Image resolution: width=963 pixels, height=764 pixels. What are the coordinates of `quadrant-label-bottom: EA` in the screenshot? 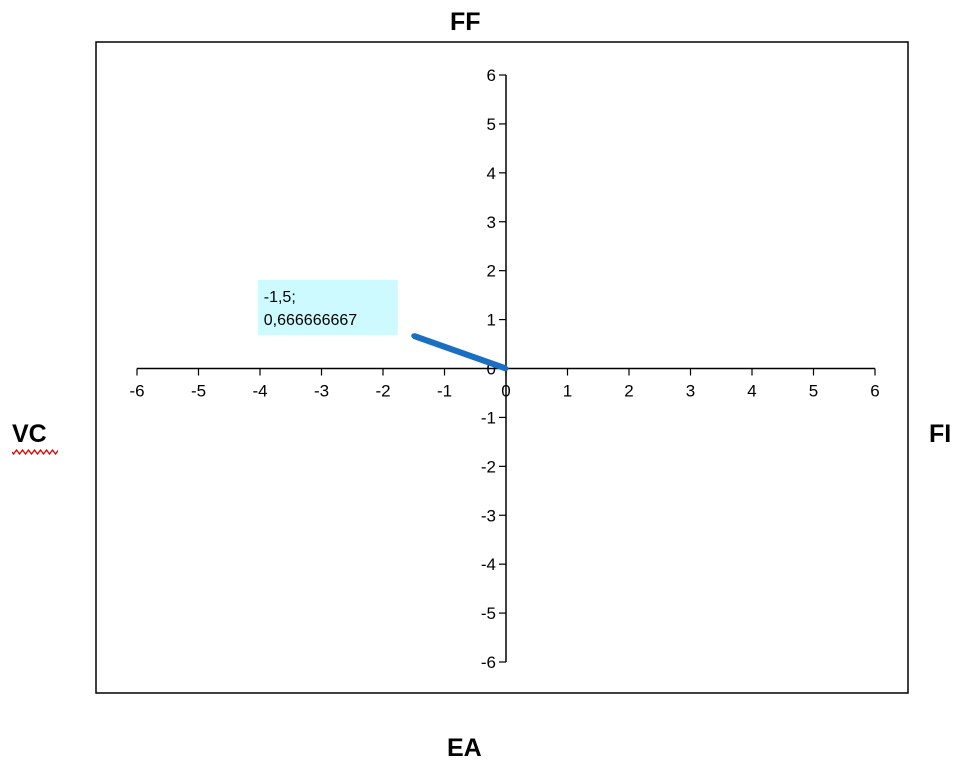 It's located at (464, 748).